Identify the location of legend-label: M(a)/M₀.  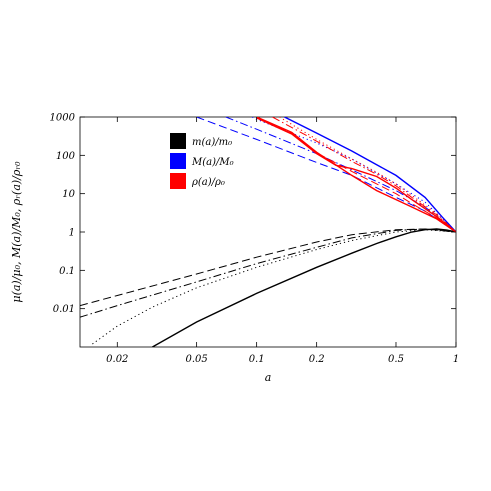
(212, 162).